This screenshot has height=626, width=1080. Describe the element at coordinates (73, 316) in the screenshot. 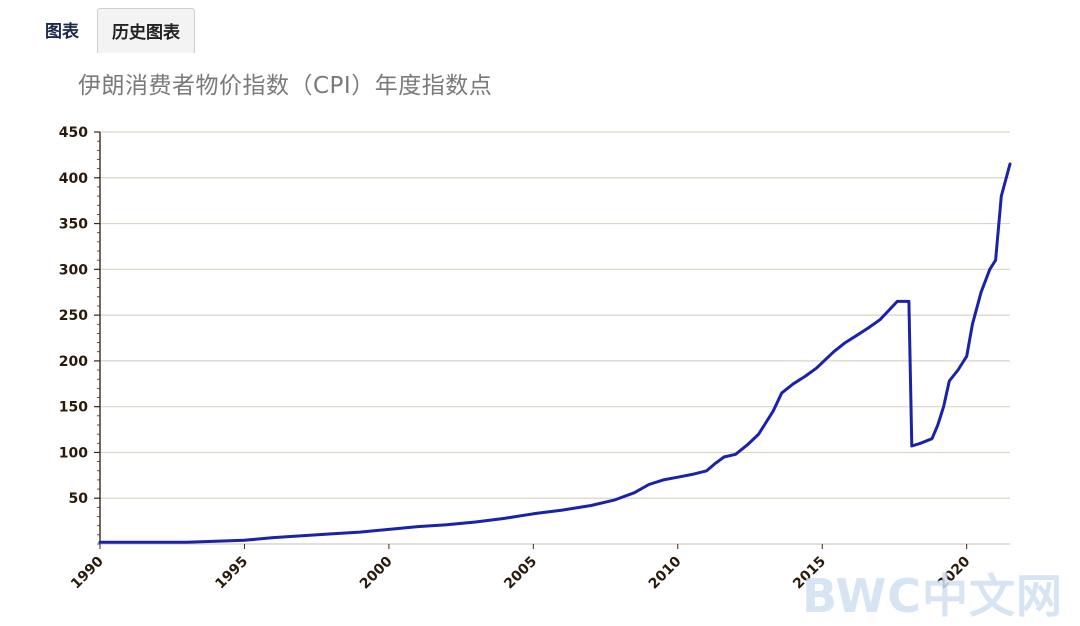

I see `y-tick-label: 250` at that location.